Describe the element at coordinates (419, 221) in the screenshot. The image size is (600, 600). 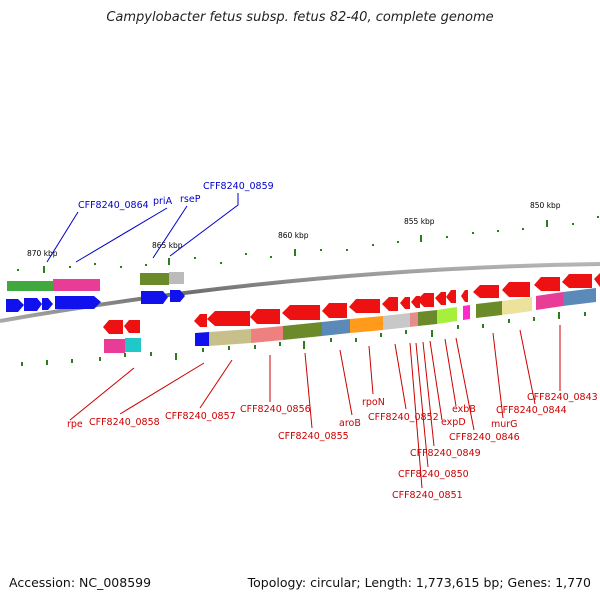
I see `scale-label-855kbp: 855 kbp` at that location.